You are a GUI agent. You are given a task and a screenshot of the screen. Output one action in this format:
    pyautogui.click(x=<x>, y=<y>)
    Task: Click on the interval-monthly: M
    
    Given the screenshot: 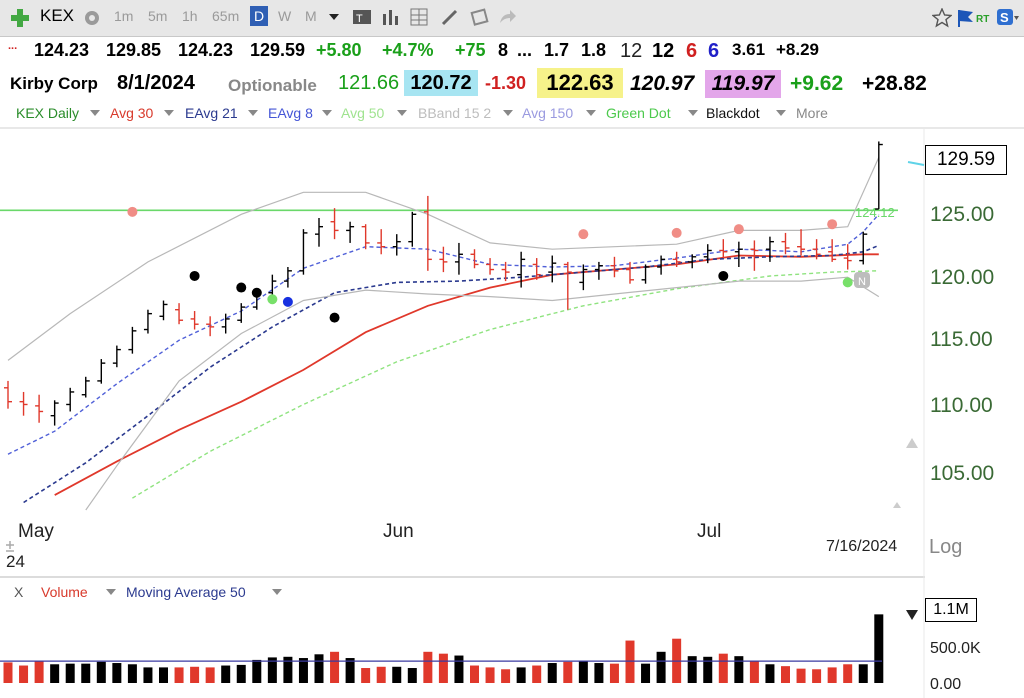 What is the action you would take?
    pyautogui.click(x=311, y=16)
    